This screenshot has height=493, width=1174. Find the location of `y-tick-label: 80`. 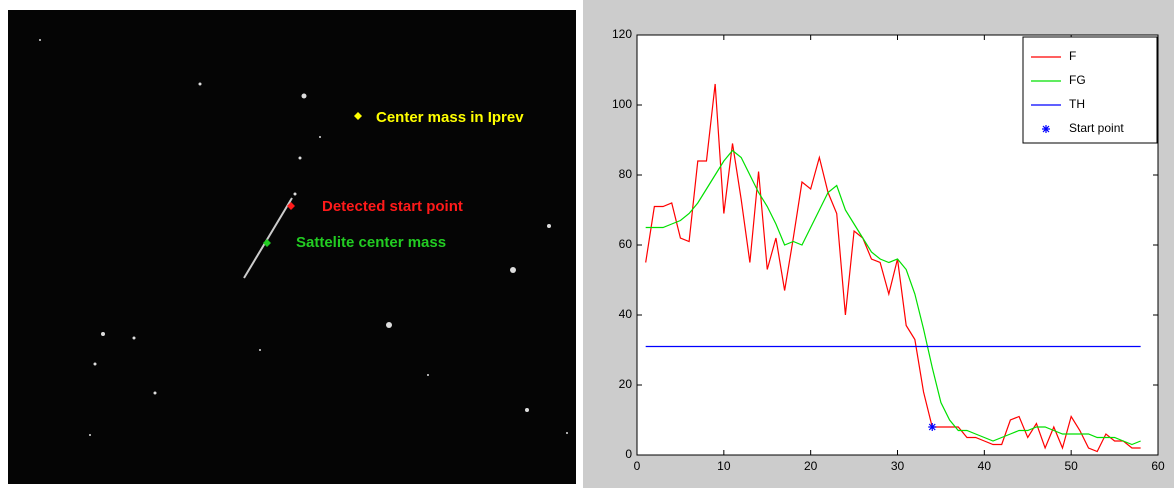

y-tick-label: 80 is located at coordinates (626, 174).